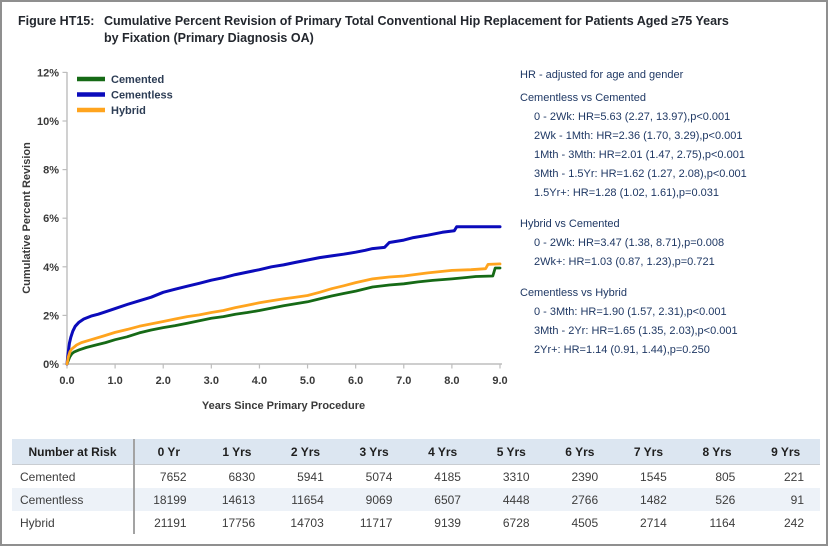  I want to click on hr-group-title: Hybrid vs Cemented, so click(570, 224).